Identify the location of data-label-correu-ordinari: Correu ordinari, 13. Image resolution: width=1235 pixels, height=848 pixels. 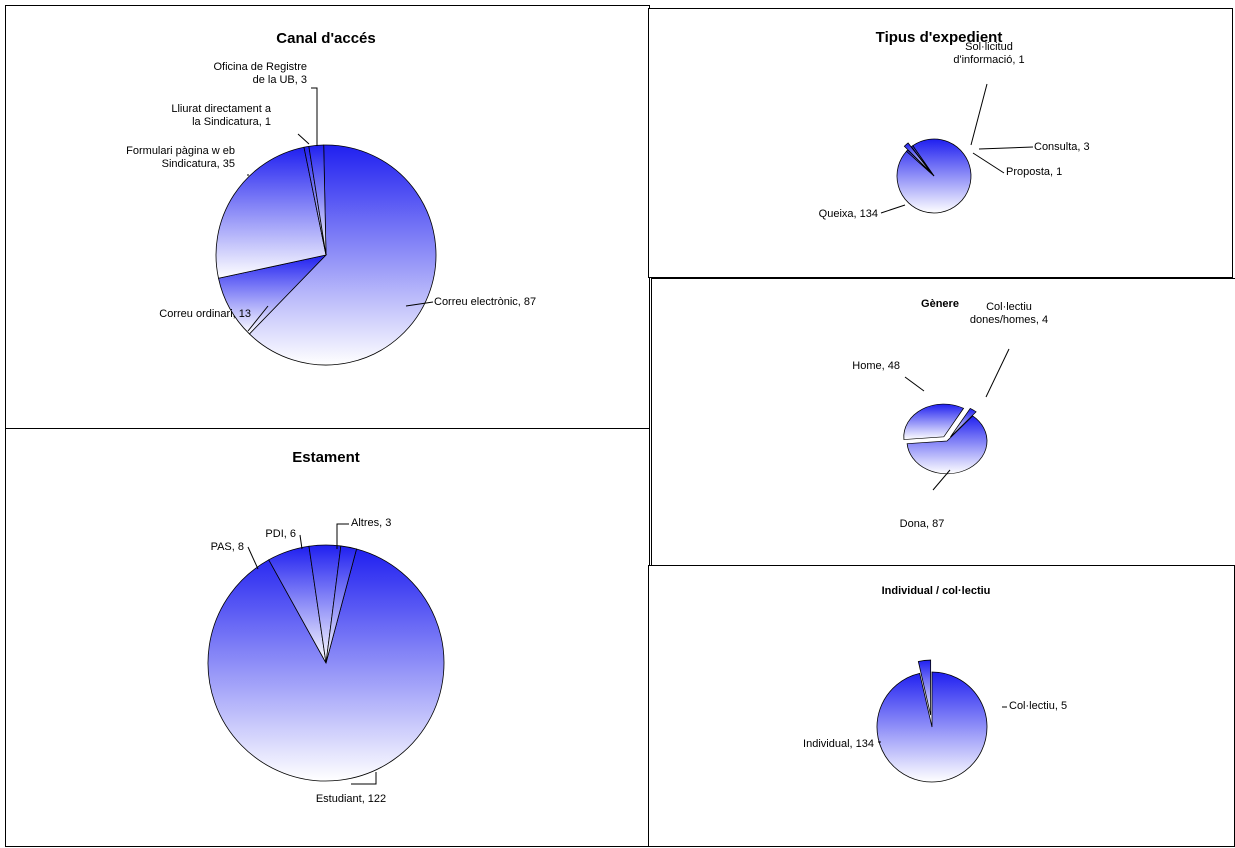
(205, 314).